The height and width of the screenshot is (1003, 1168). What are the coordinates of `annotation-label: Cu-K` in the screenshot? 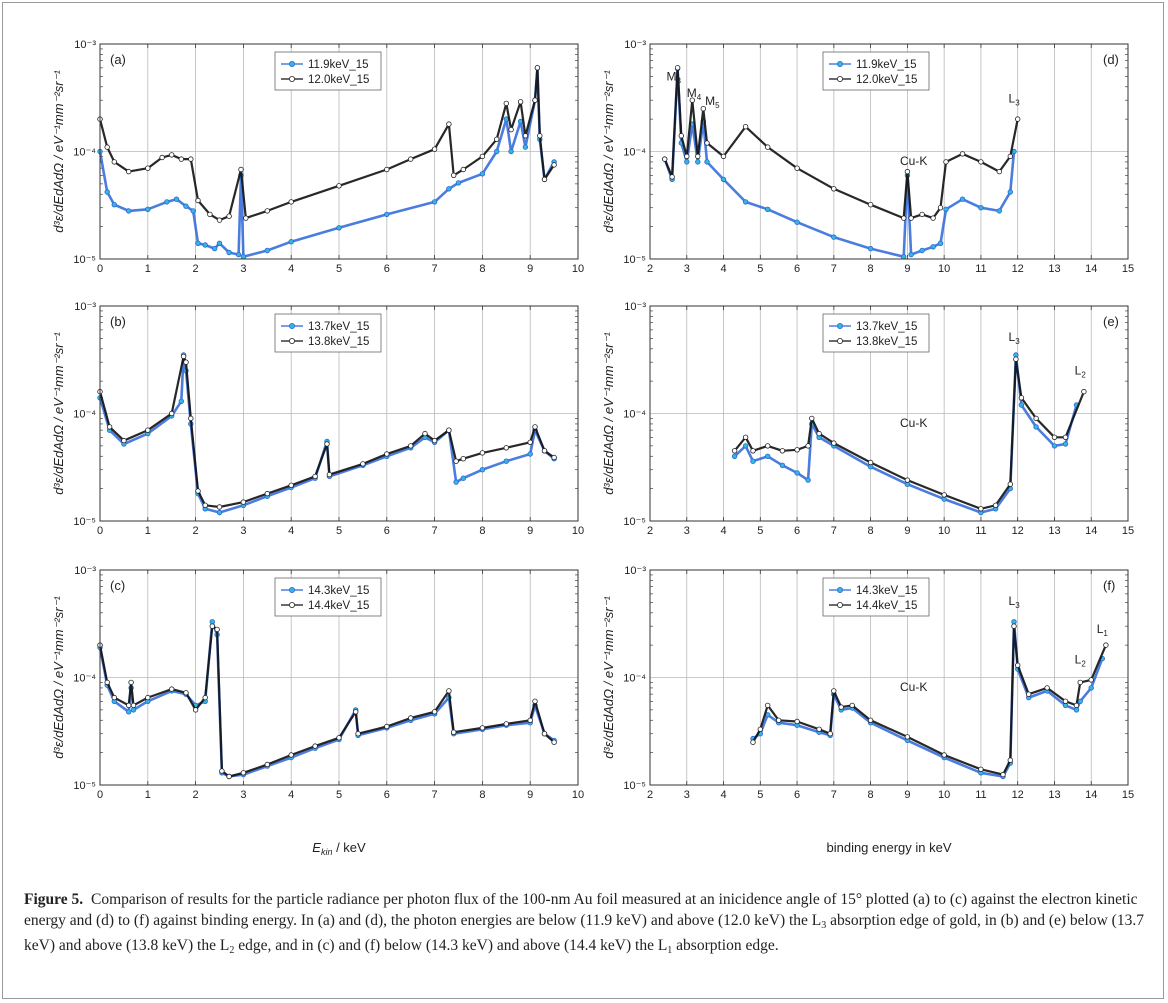 It's located at (913, 423).